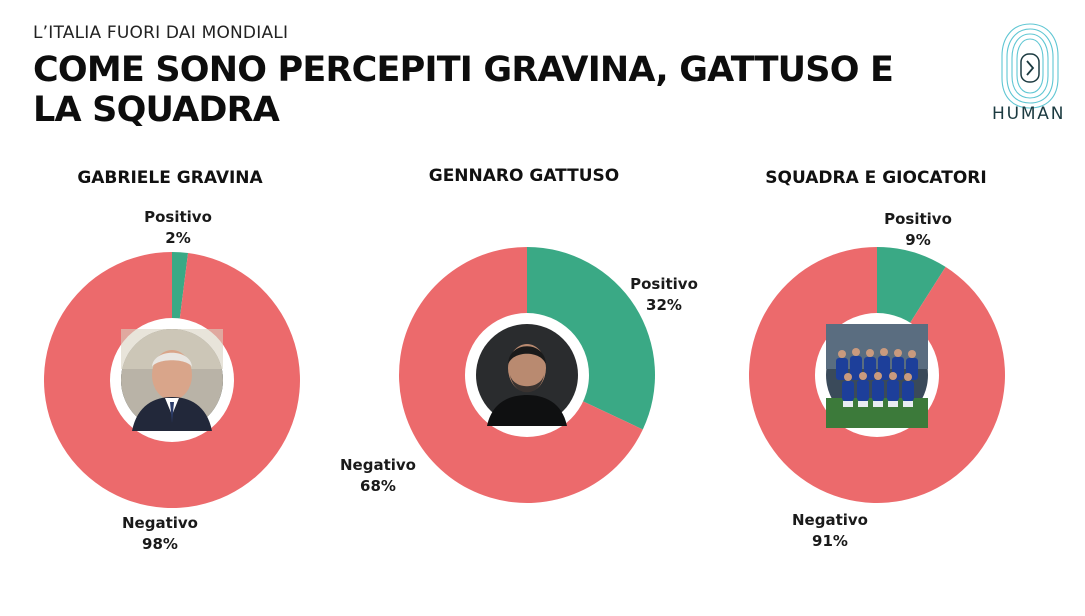 The width and height of the screenshot is (1085, 616). I want to click on label-negativo-gravina: Negativo 98%, so click(160, 534).